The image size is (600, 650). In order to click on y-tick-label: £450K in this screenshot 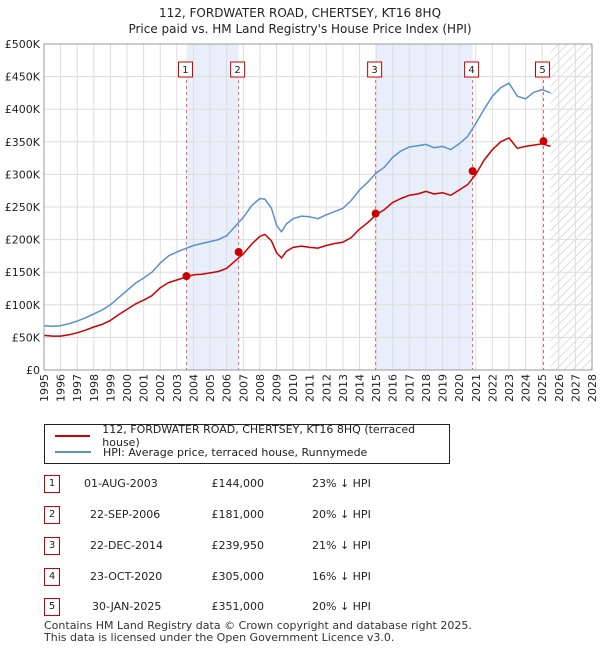, I will do `click(23, 77)`.